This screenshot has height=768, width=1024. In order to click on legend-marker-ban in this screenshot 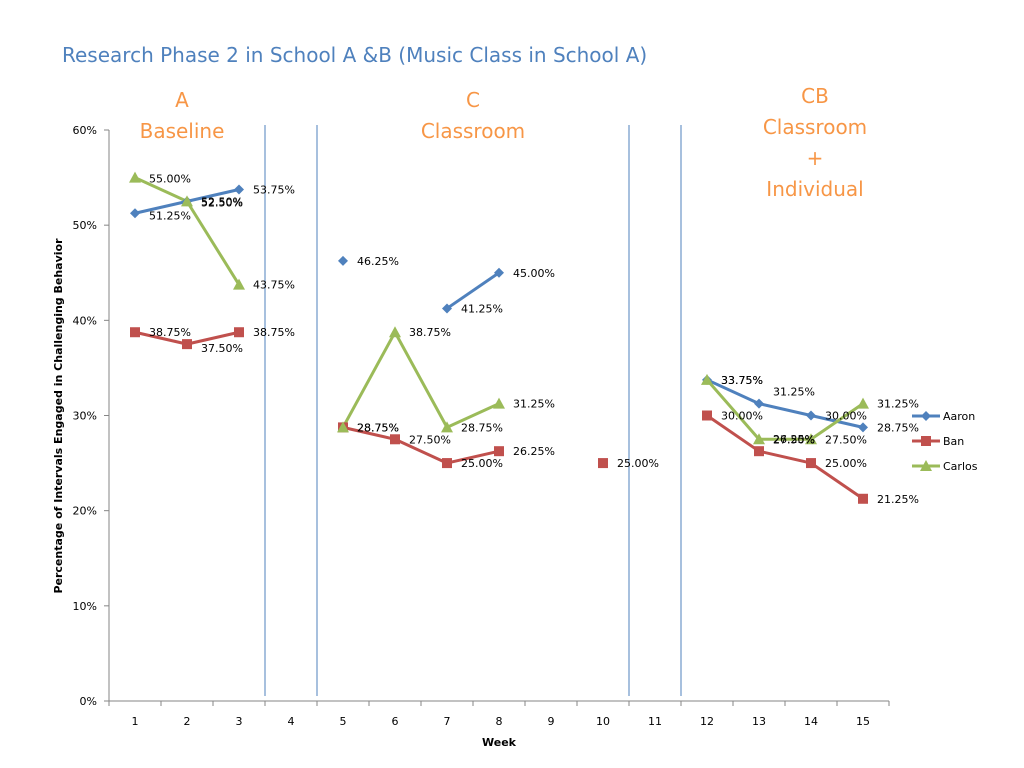, I will do `click(926, 441)`.